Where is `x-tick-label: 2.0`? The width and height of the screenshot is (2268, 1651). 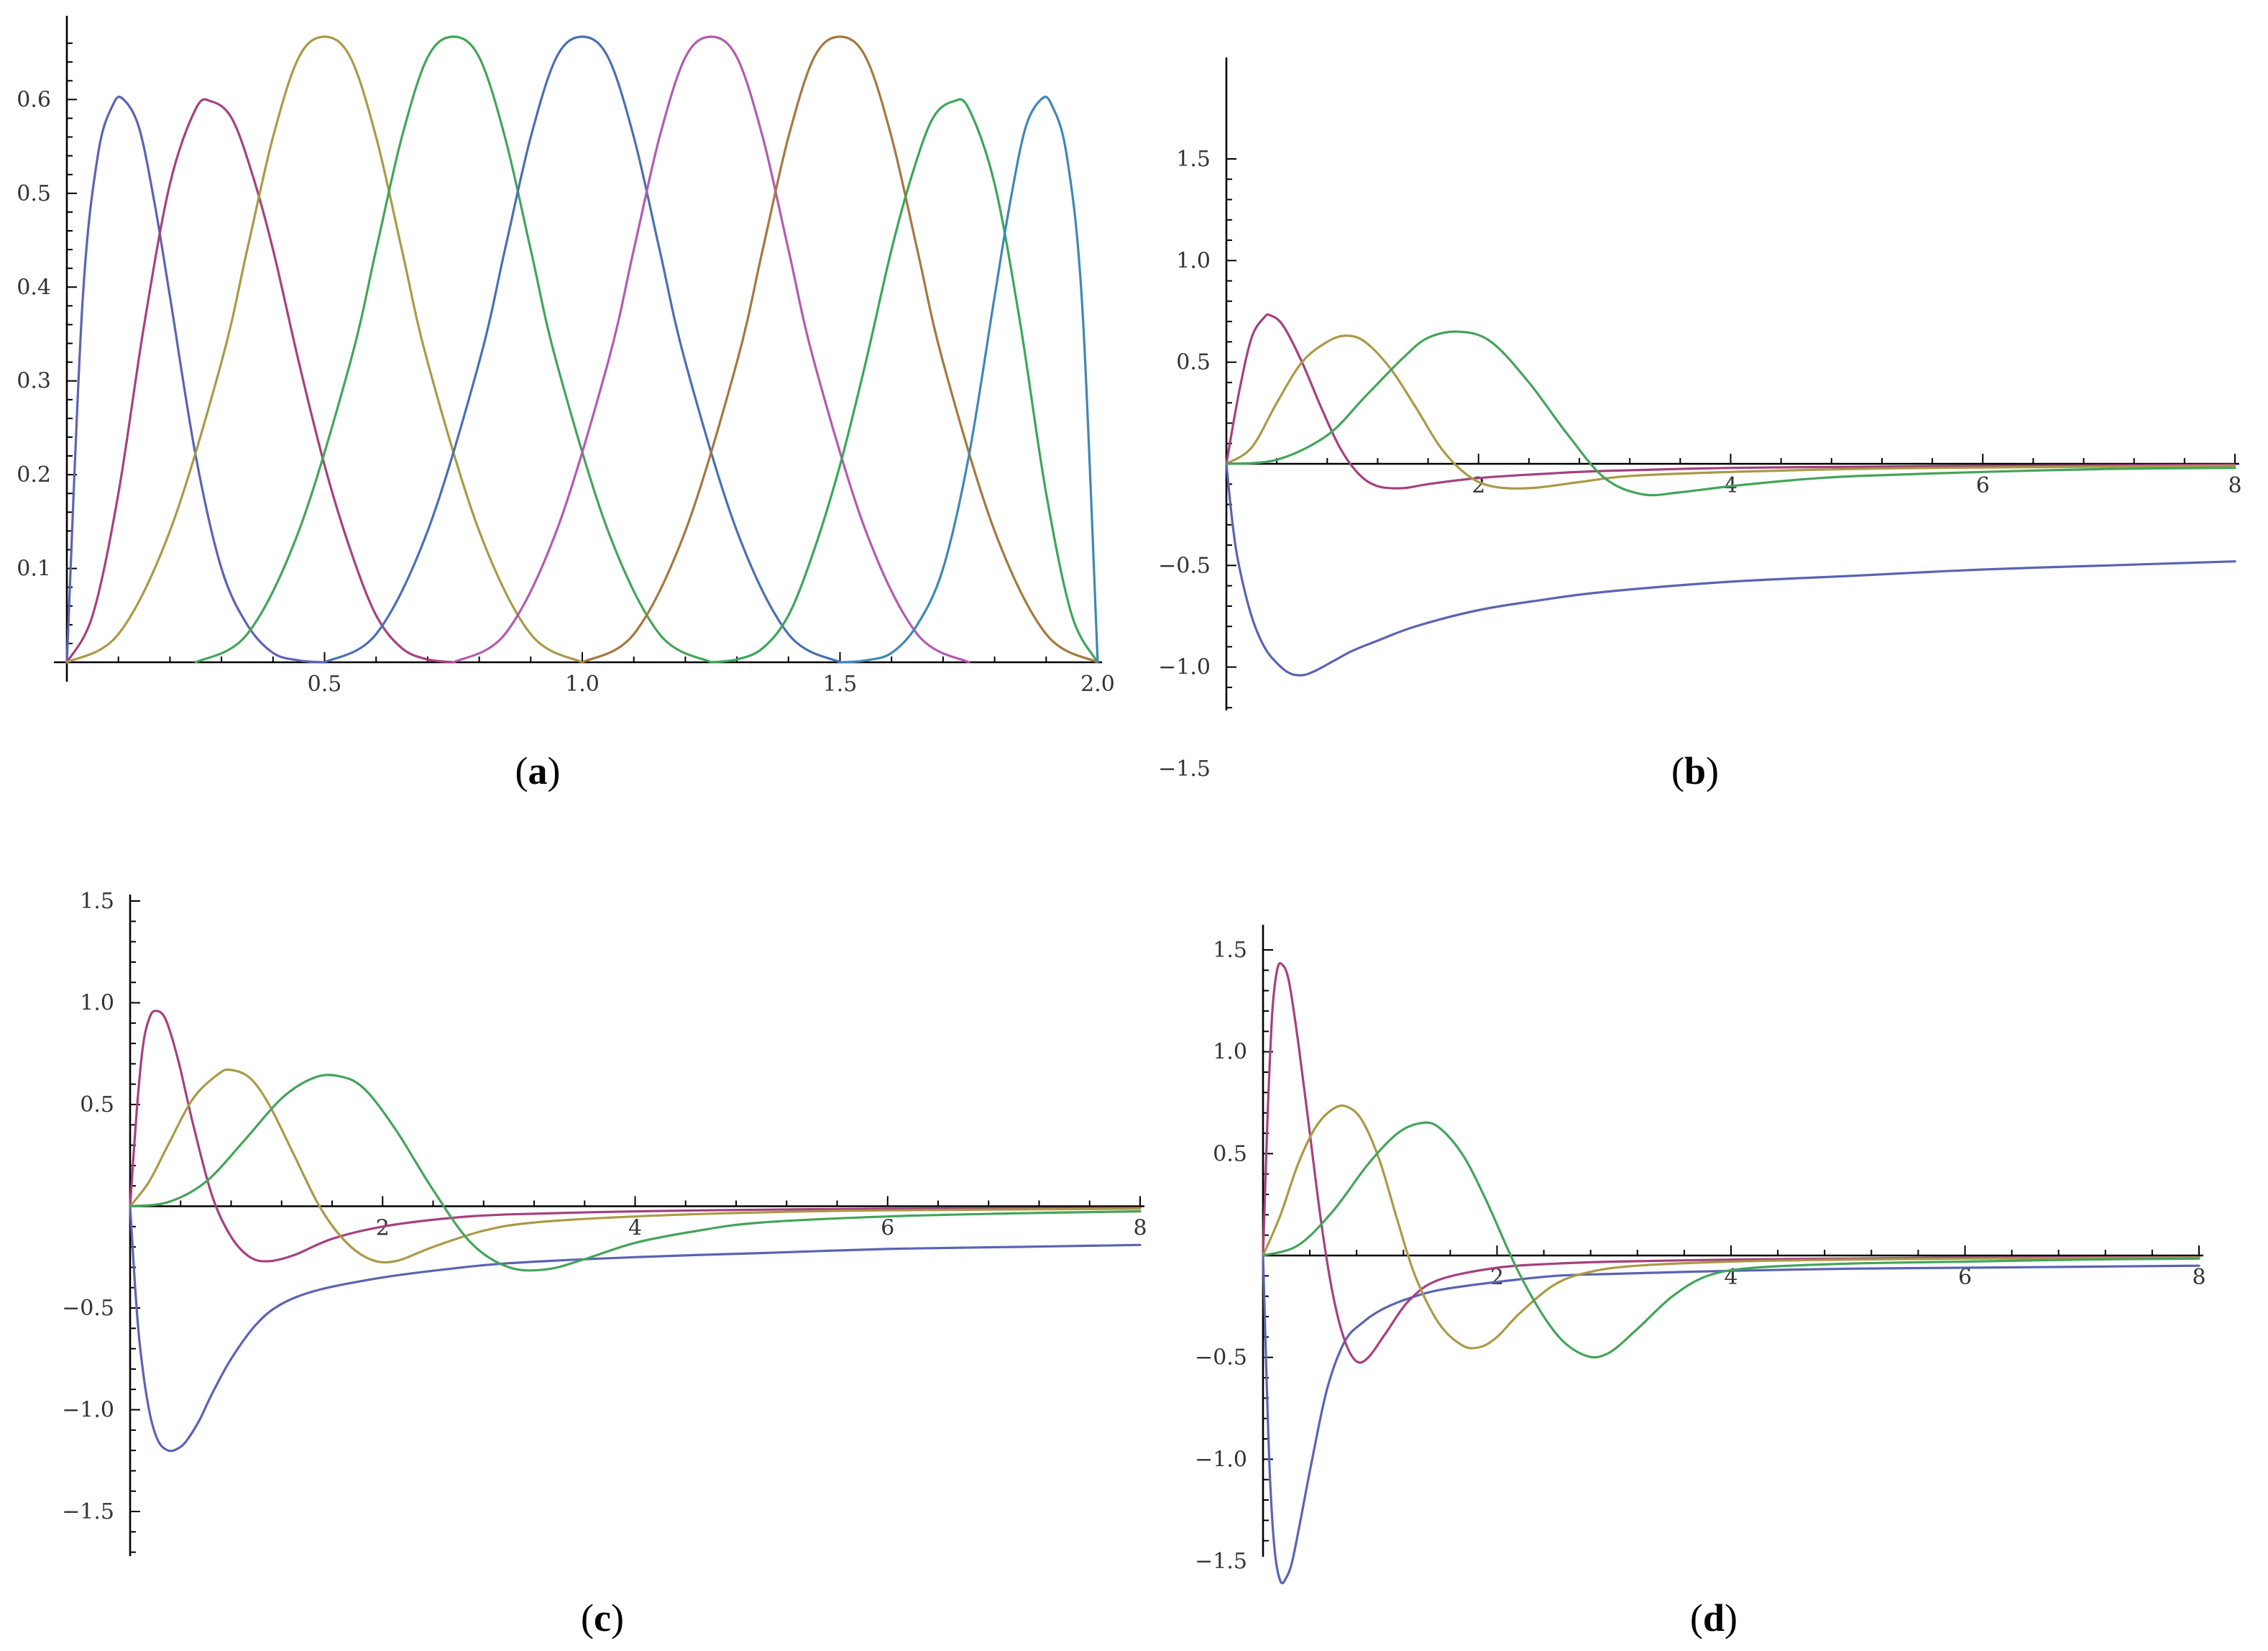 x-tick-label: 2.0 is located at coordinates (1097, 684).